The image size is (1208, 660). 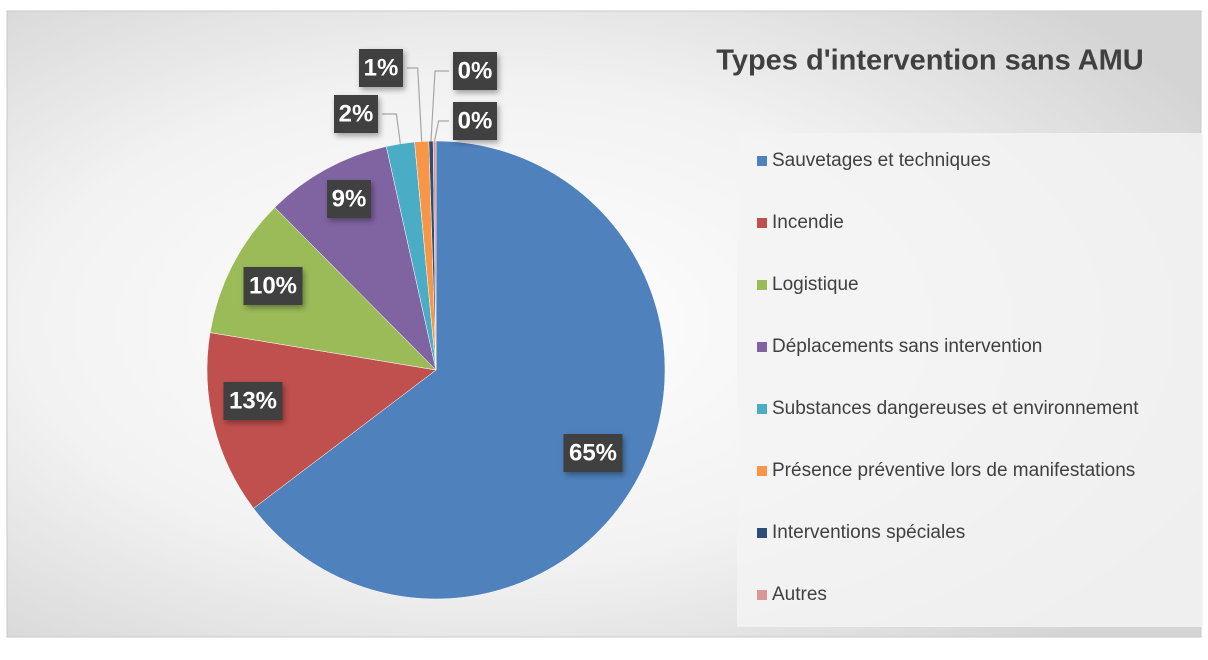 I want to click on data-label: 2%, so click(x=356, y=113).